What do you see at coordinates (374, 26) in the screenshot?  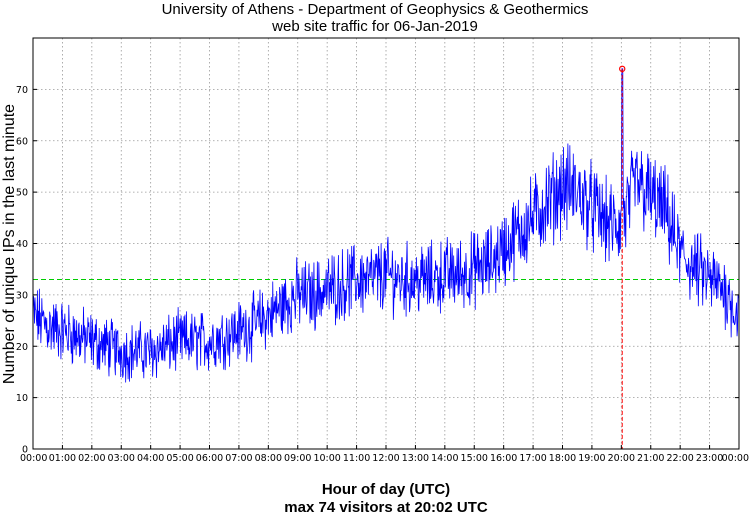 I see `chart-title-line-2: web site traffic for 06-Jan-2019` at bounding box center [374, 26].